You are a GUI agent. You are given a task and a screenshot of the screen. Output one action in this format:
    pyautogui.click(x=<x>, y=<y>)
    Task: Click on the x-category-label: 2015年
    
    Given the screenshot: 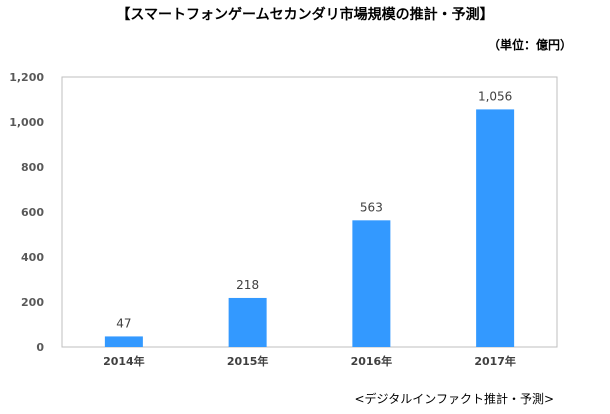 What is the action you would take?
    pyautogui.click(x=248, y=361)
    